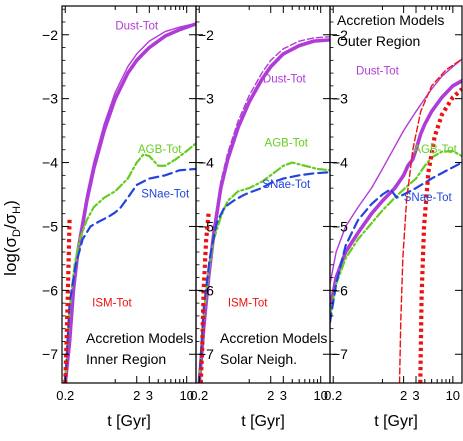 The width and height of the screenshot is (463, 441). Describe the element at coordinates (126, 359) in the screenshot. I see `panel-annotation: Inner Region` at that location.